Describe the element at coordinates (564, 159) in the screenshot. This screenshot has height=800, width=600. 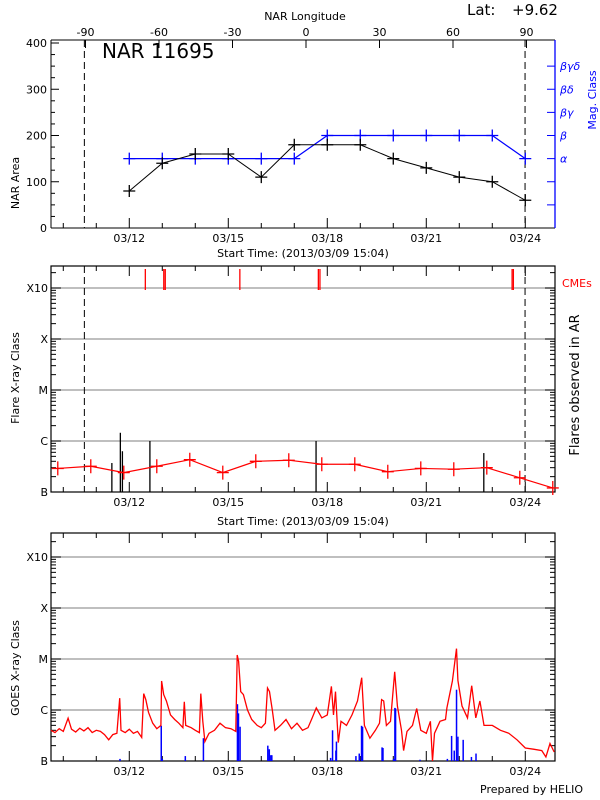
I see `mag-tick-label: α` at that location.